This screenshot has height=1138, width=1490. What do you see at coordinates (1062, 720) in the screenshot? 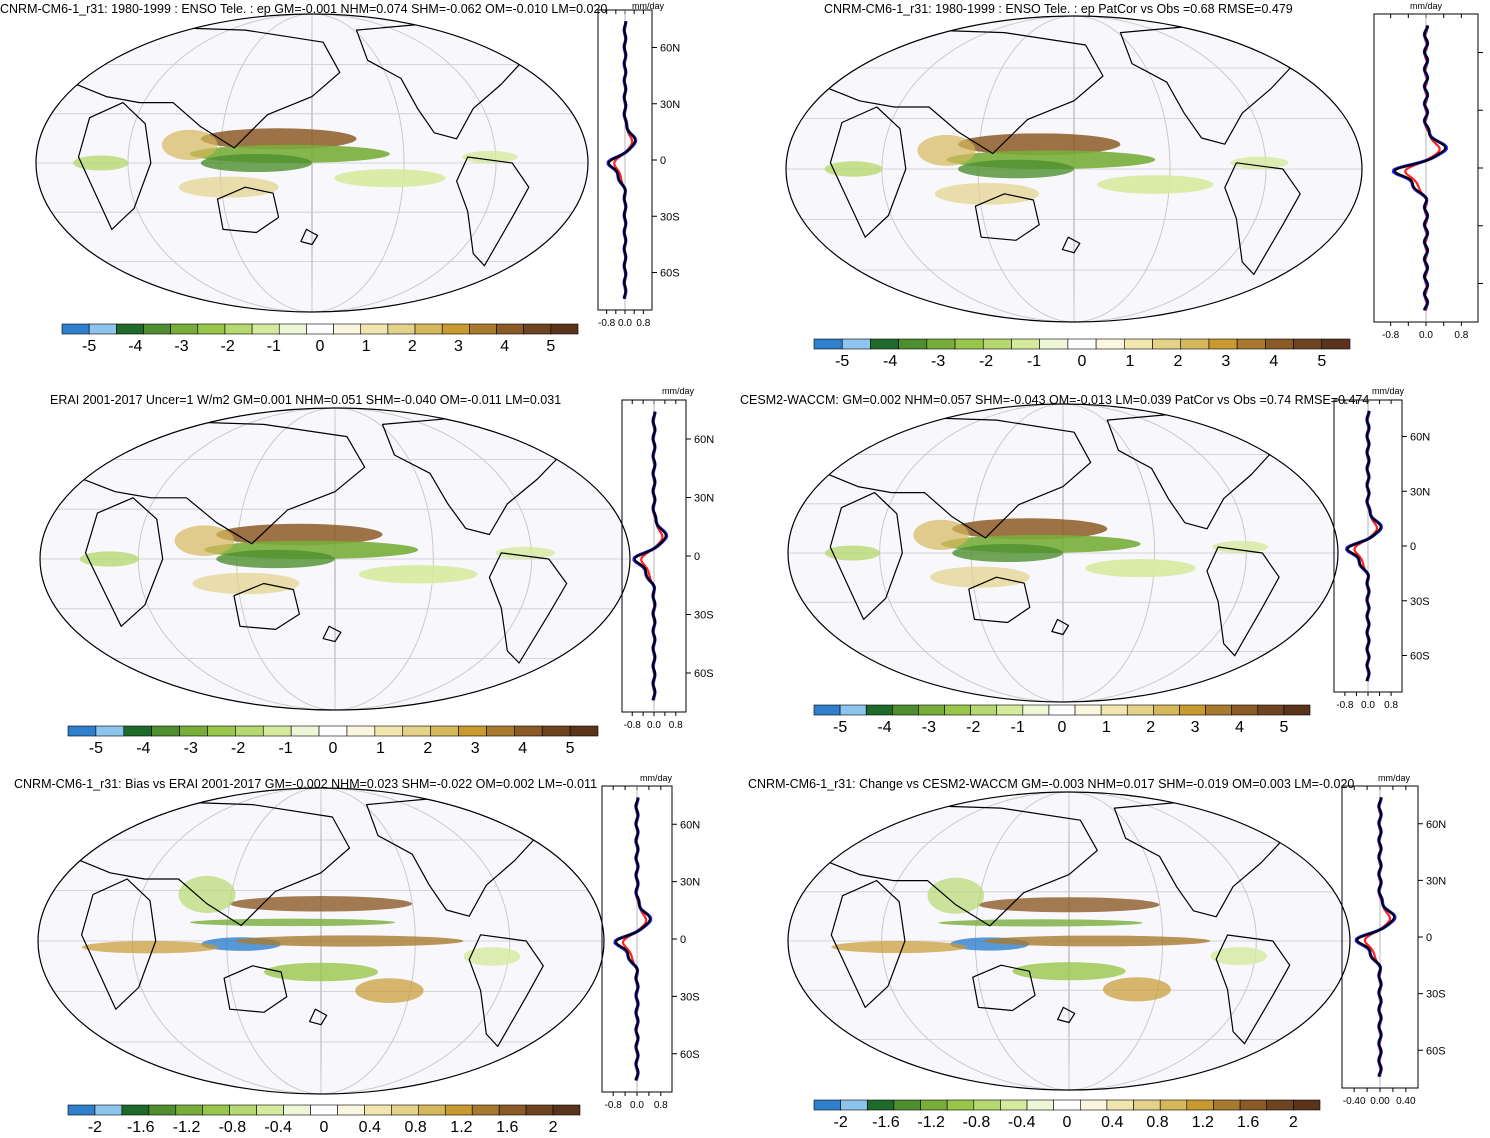
I see `panel-4-colorbar: -5 -4 -3 -2 -1 0 1 2 3 4 5` at bounding box center [1062, 720].